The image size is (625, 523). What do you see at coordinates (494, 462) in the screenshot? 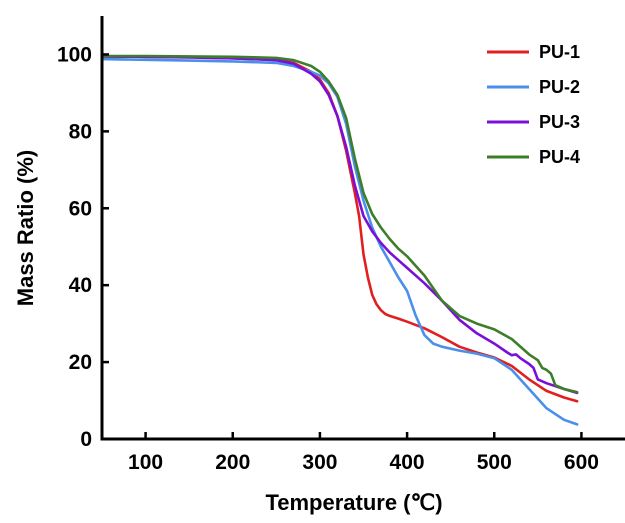
I see `x-tick-label-500: 500` at bounding box center [494, 462].